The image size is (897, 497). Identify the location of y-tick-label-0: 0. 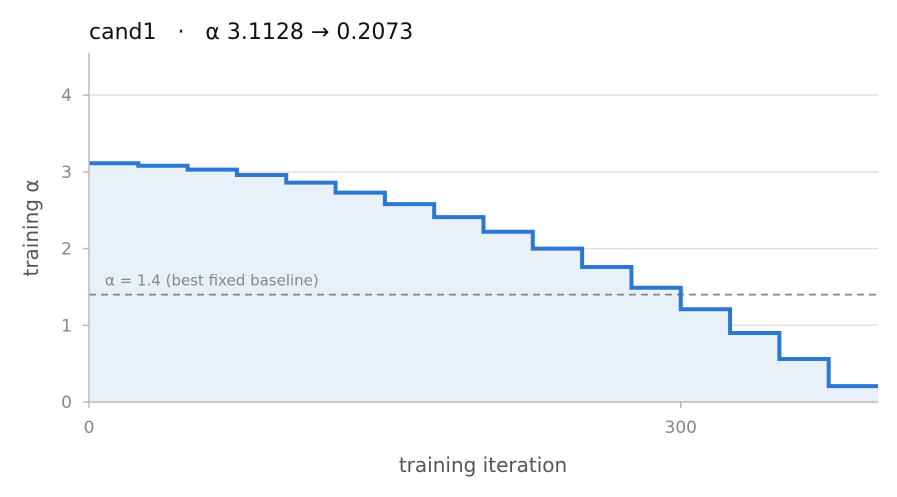
(66, 403).